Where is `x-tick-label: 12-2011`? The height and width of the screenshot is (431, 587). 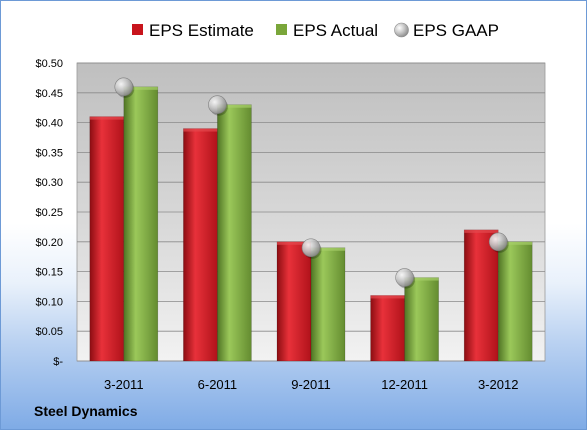
x-tick-label: 12-2011 is located at coordinates (404, 384).